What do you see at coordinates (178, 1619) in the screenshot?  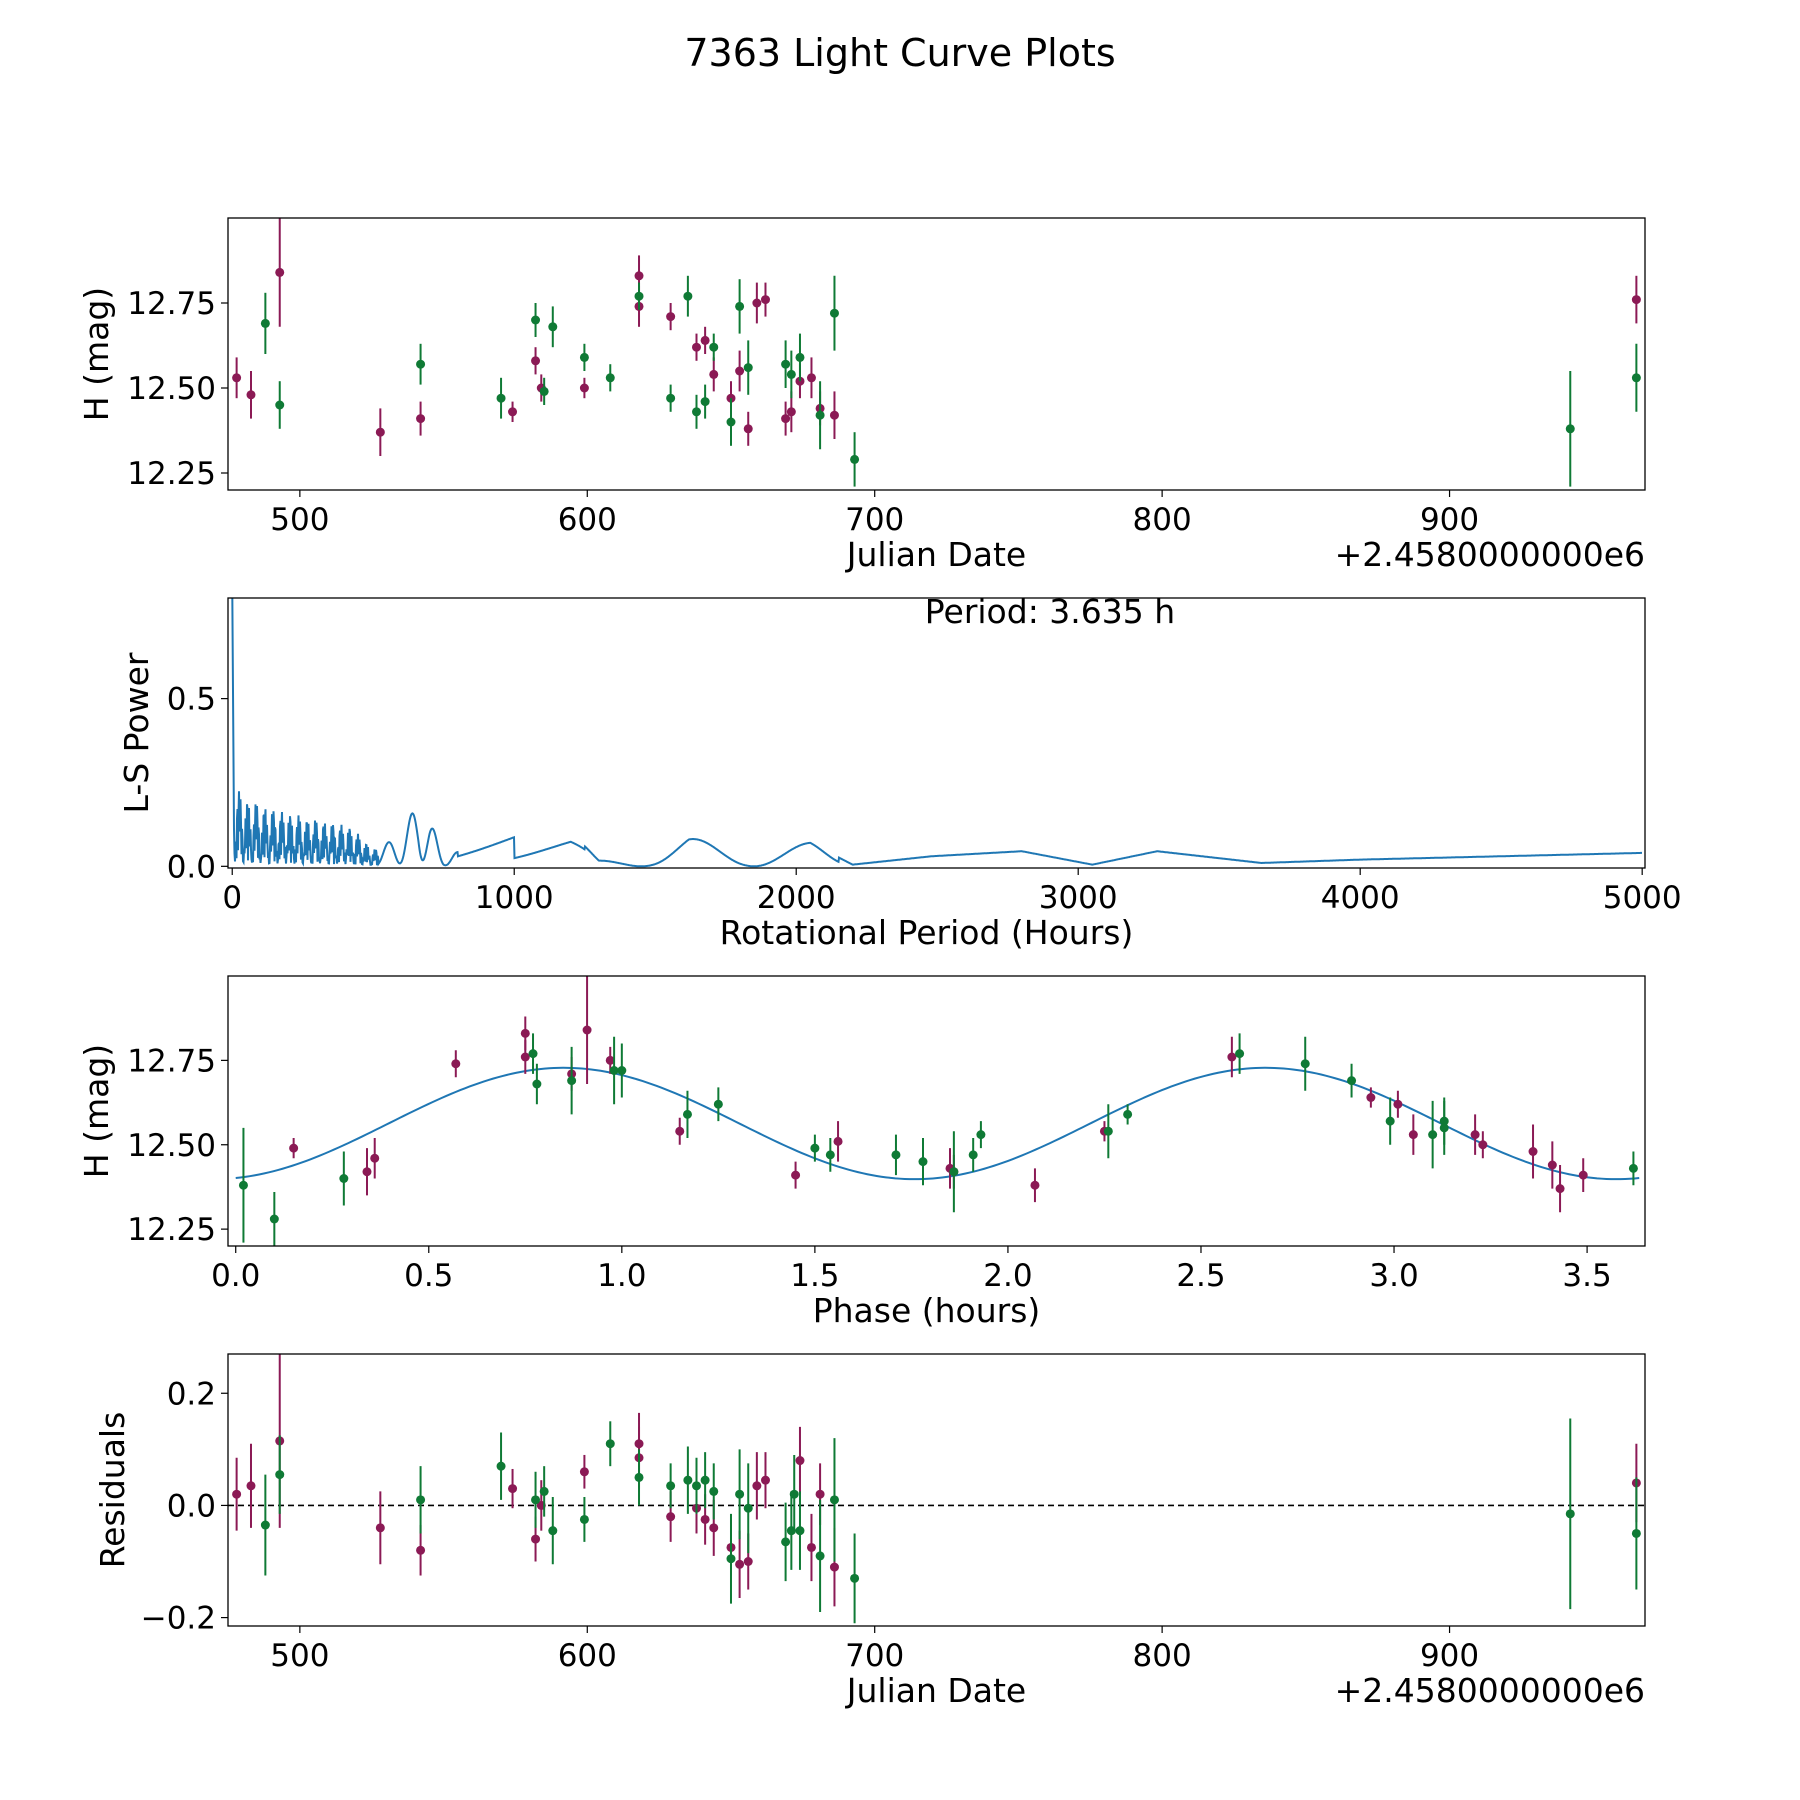 I see `y-tick-label: −0.2` at bounding box center [178, 1619].